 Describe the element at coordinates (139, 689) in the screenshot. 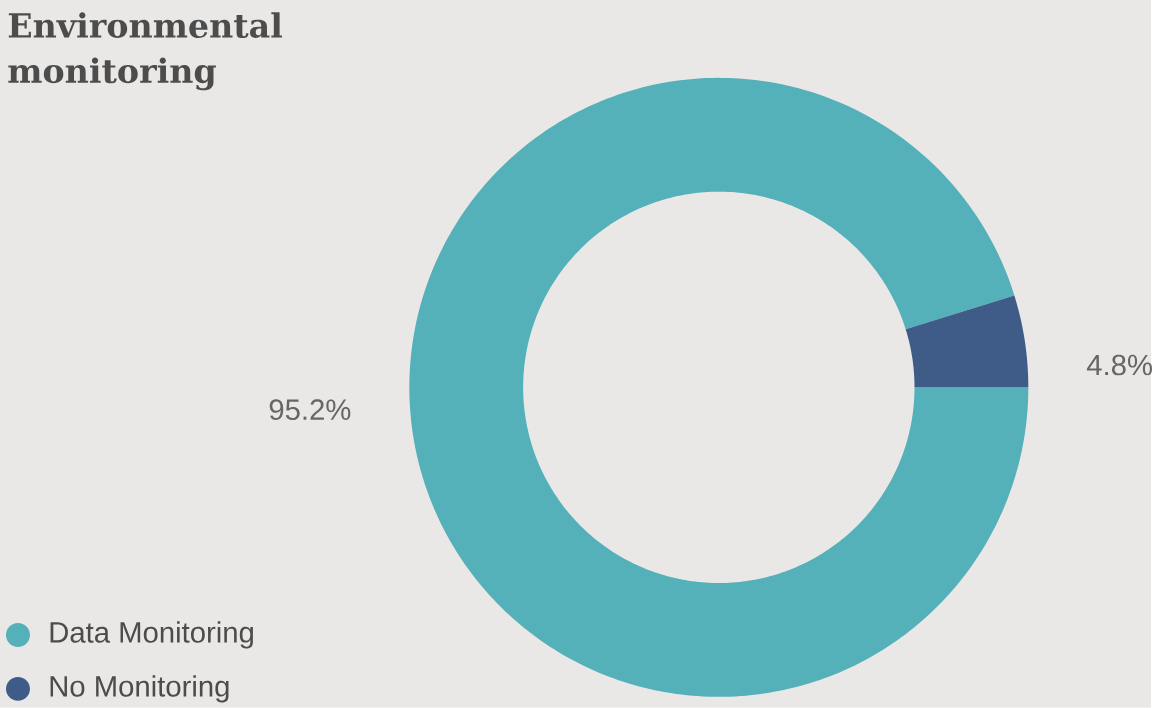

I see `legend-label: No Monitoring` at that location.